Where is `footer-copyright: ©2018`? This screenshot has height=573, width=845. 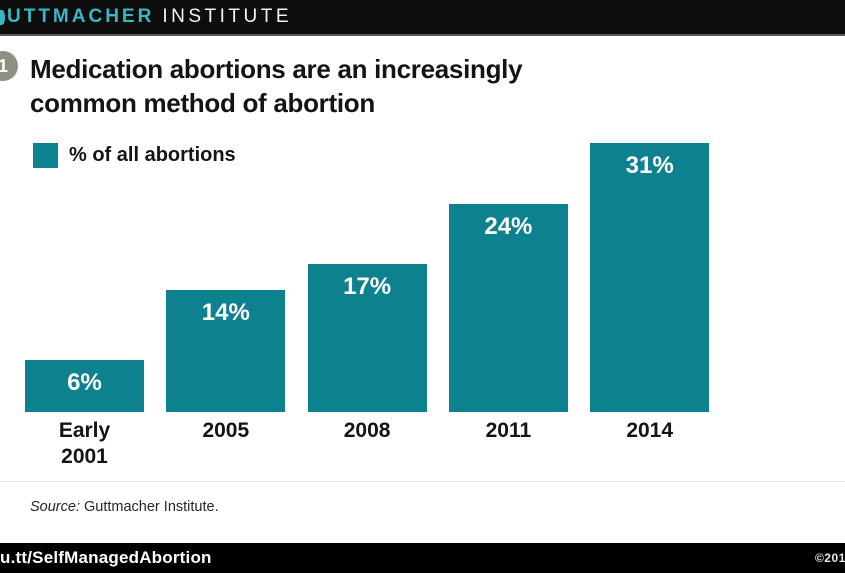 footer-copyright: ©2018 is located at coordinates (829, 558).